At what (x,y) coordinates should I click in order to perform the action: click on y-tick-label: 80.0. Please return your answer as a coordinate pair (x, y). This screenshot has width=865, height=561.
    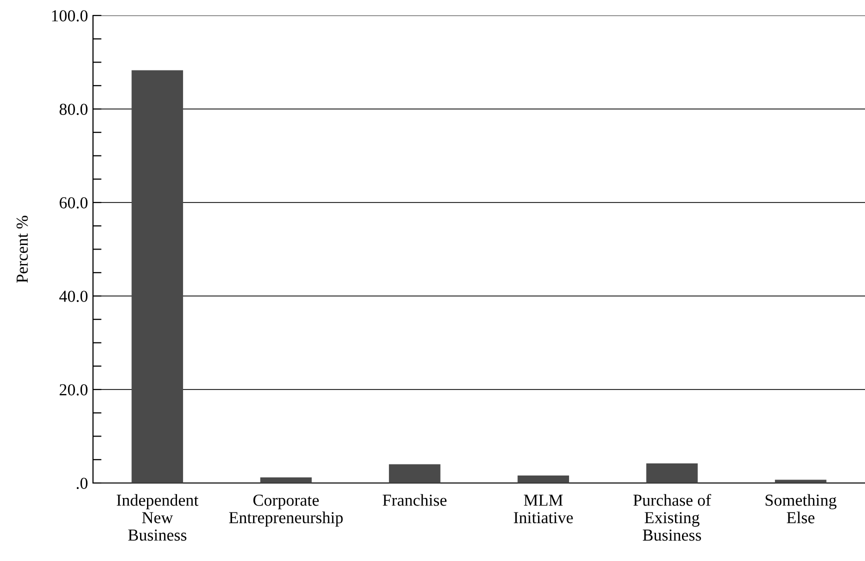
    Looking at the image, I should click on (74, 110).